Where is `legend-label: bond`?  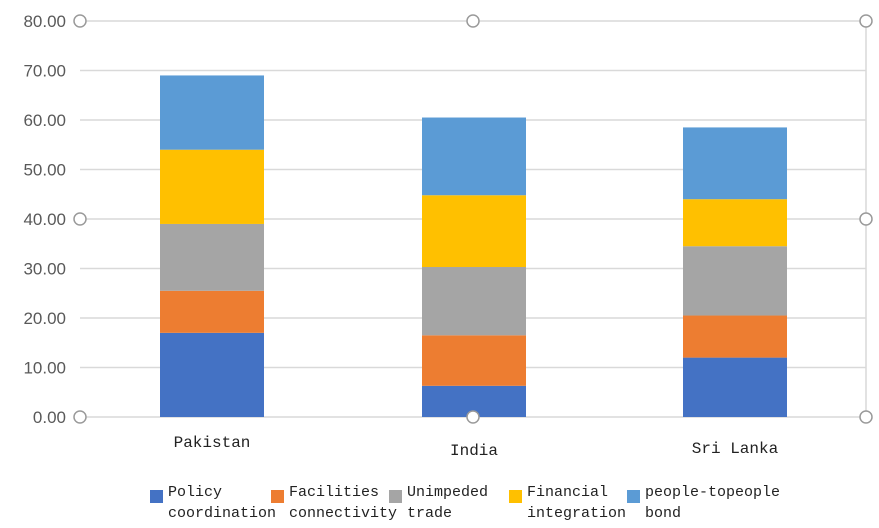 legend-label: bond is located at coordinates (663, 513).